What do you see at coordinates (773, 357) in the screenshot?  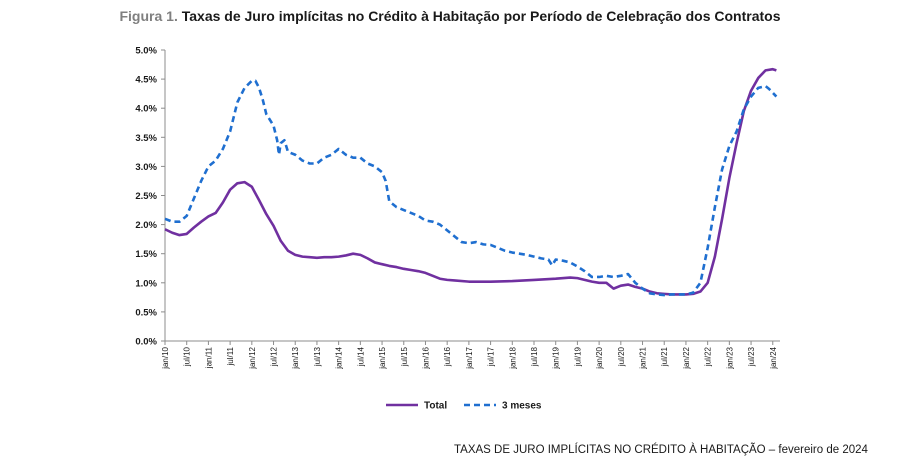 I see `x-tick-label: jan/24` at bounding box center [773, 357].